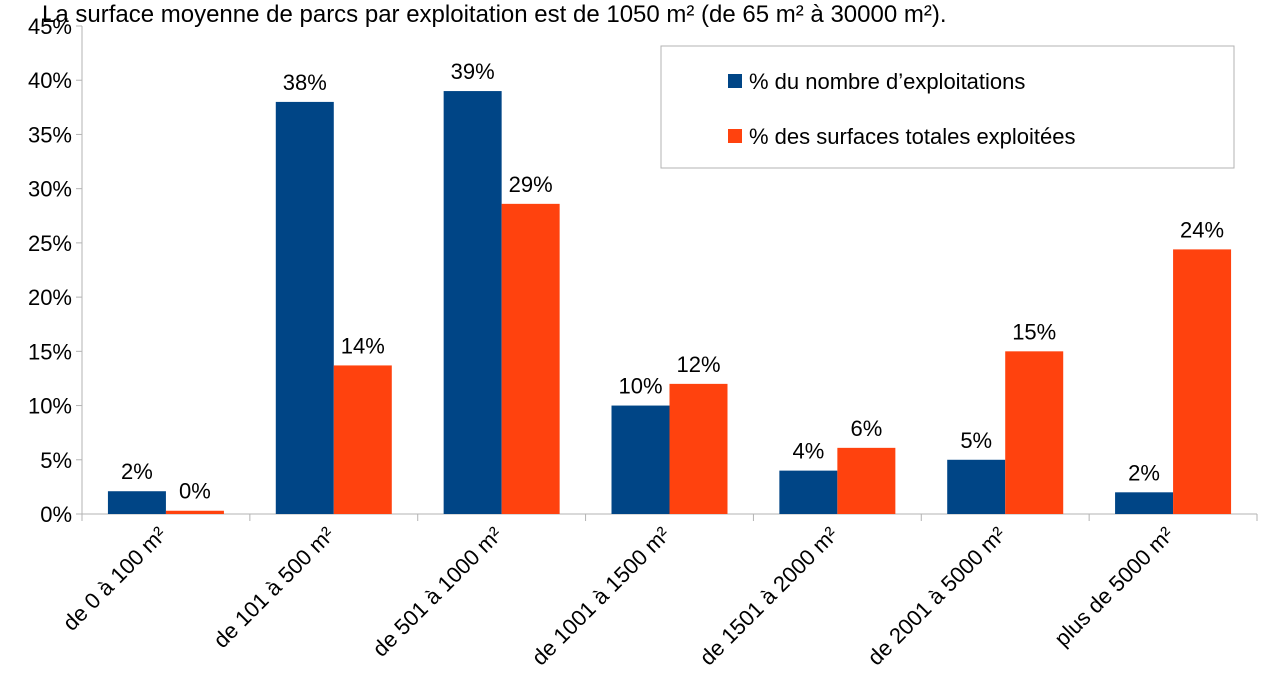 The height and width of the screenshot is (698, 1276). What do you see at coordinates (273, 587) in the screenshot?
I see `x-tick-label: de 101 à 500 m²` at bounding box center [273, 587].